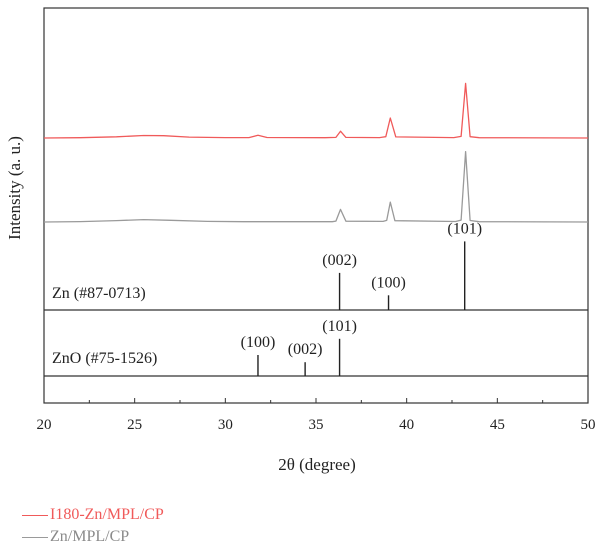 The image size is (600, 555). I want to click on legend-item-1: Zn/MPL/CP, so click(93, 537).